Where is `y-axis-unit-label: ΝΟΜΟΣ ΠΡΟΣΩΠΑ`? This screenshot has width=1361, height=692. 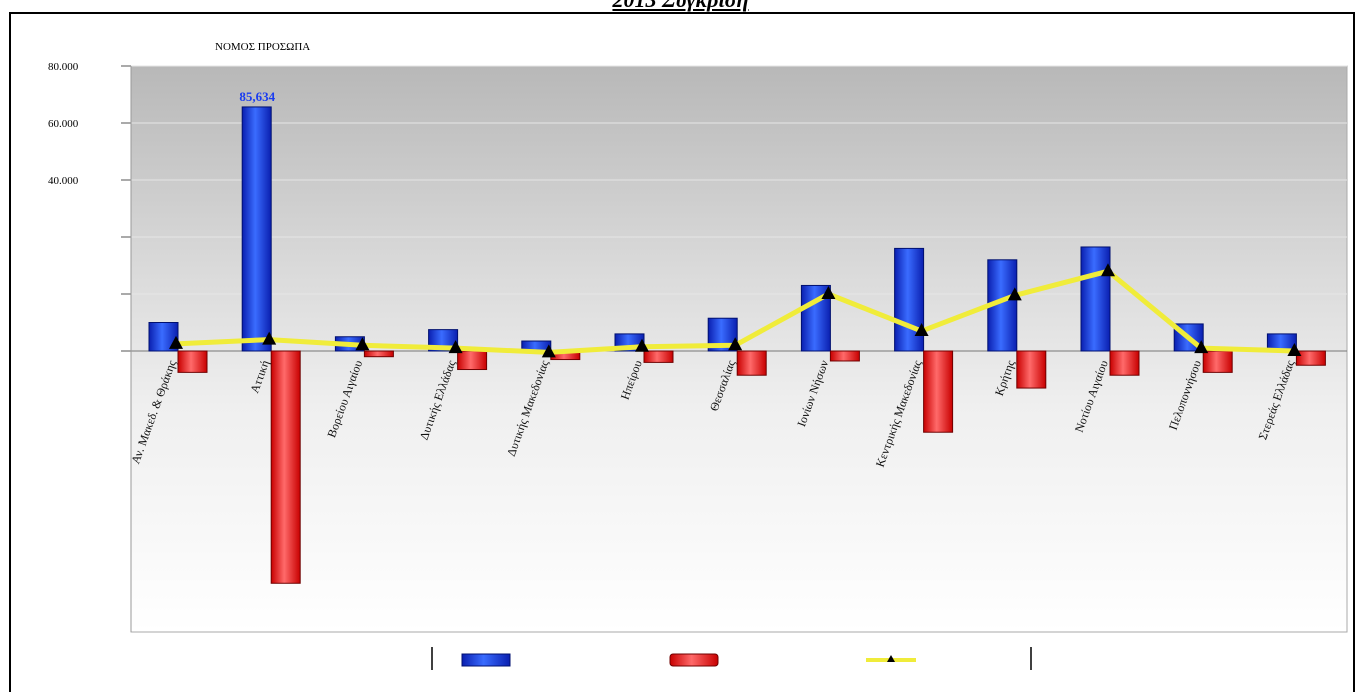
y-axis-unit-label: ΝΟΜΟΣ ΠΡΟΣΩΠΑ is located at coordinates (262, 47).